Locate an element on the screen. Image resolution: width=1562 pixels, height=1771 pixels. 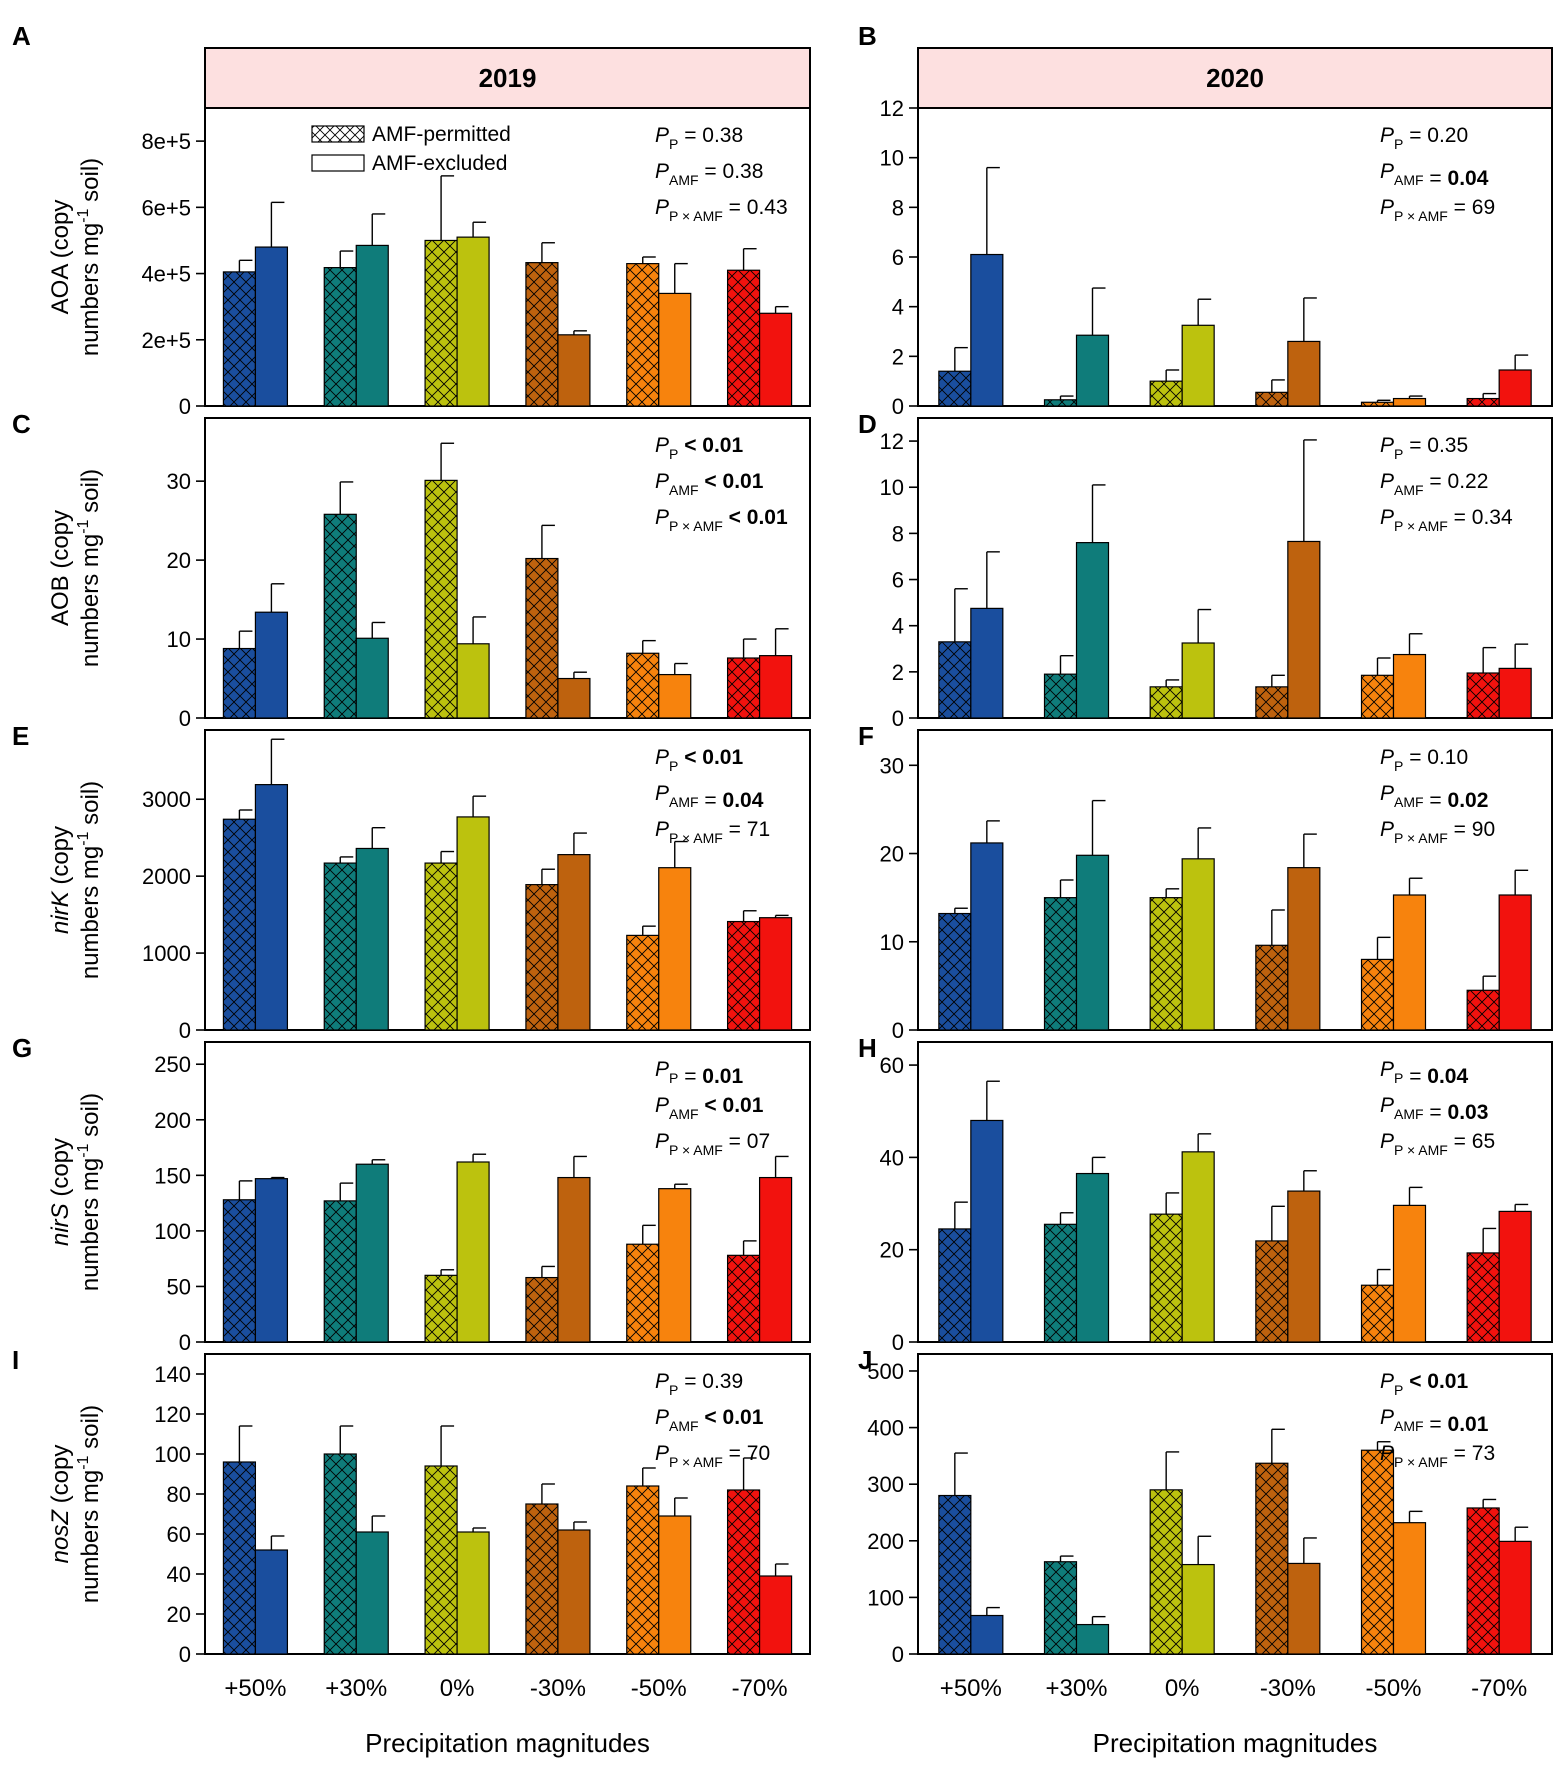
panel-letter: G is located at coordinates (22, 1048).